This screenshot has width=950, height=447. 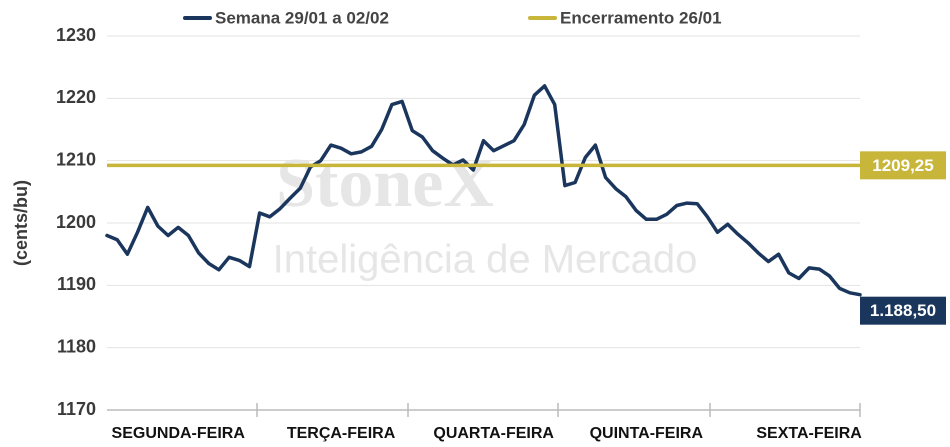 I want to click on y-tick-label: 1230, so click(x=76, y=35).